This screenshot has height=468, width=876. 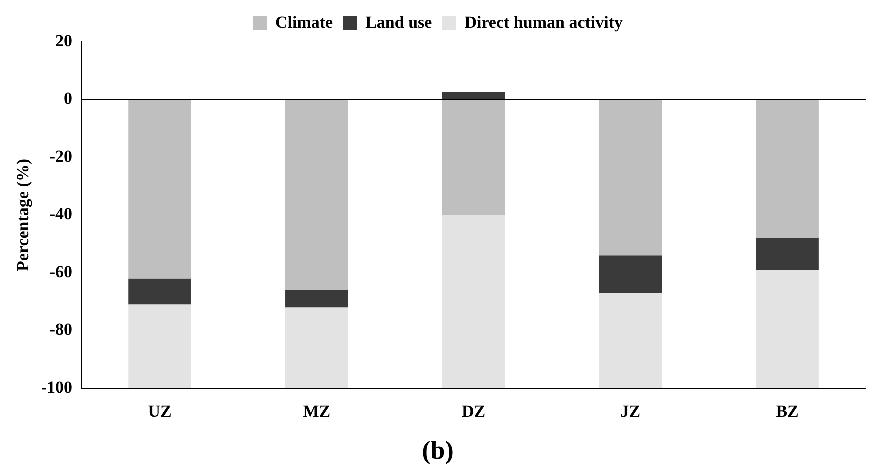 I want to click on y-tick-label: 0, so click(x=68, y=98).